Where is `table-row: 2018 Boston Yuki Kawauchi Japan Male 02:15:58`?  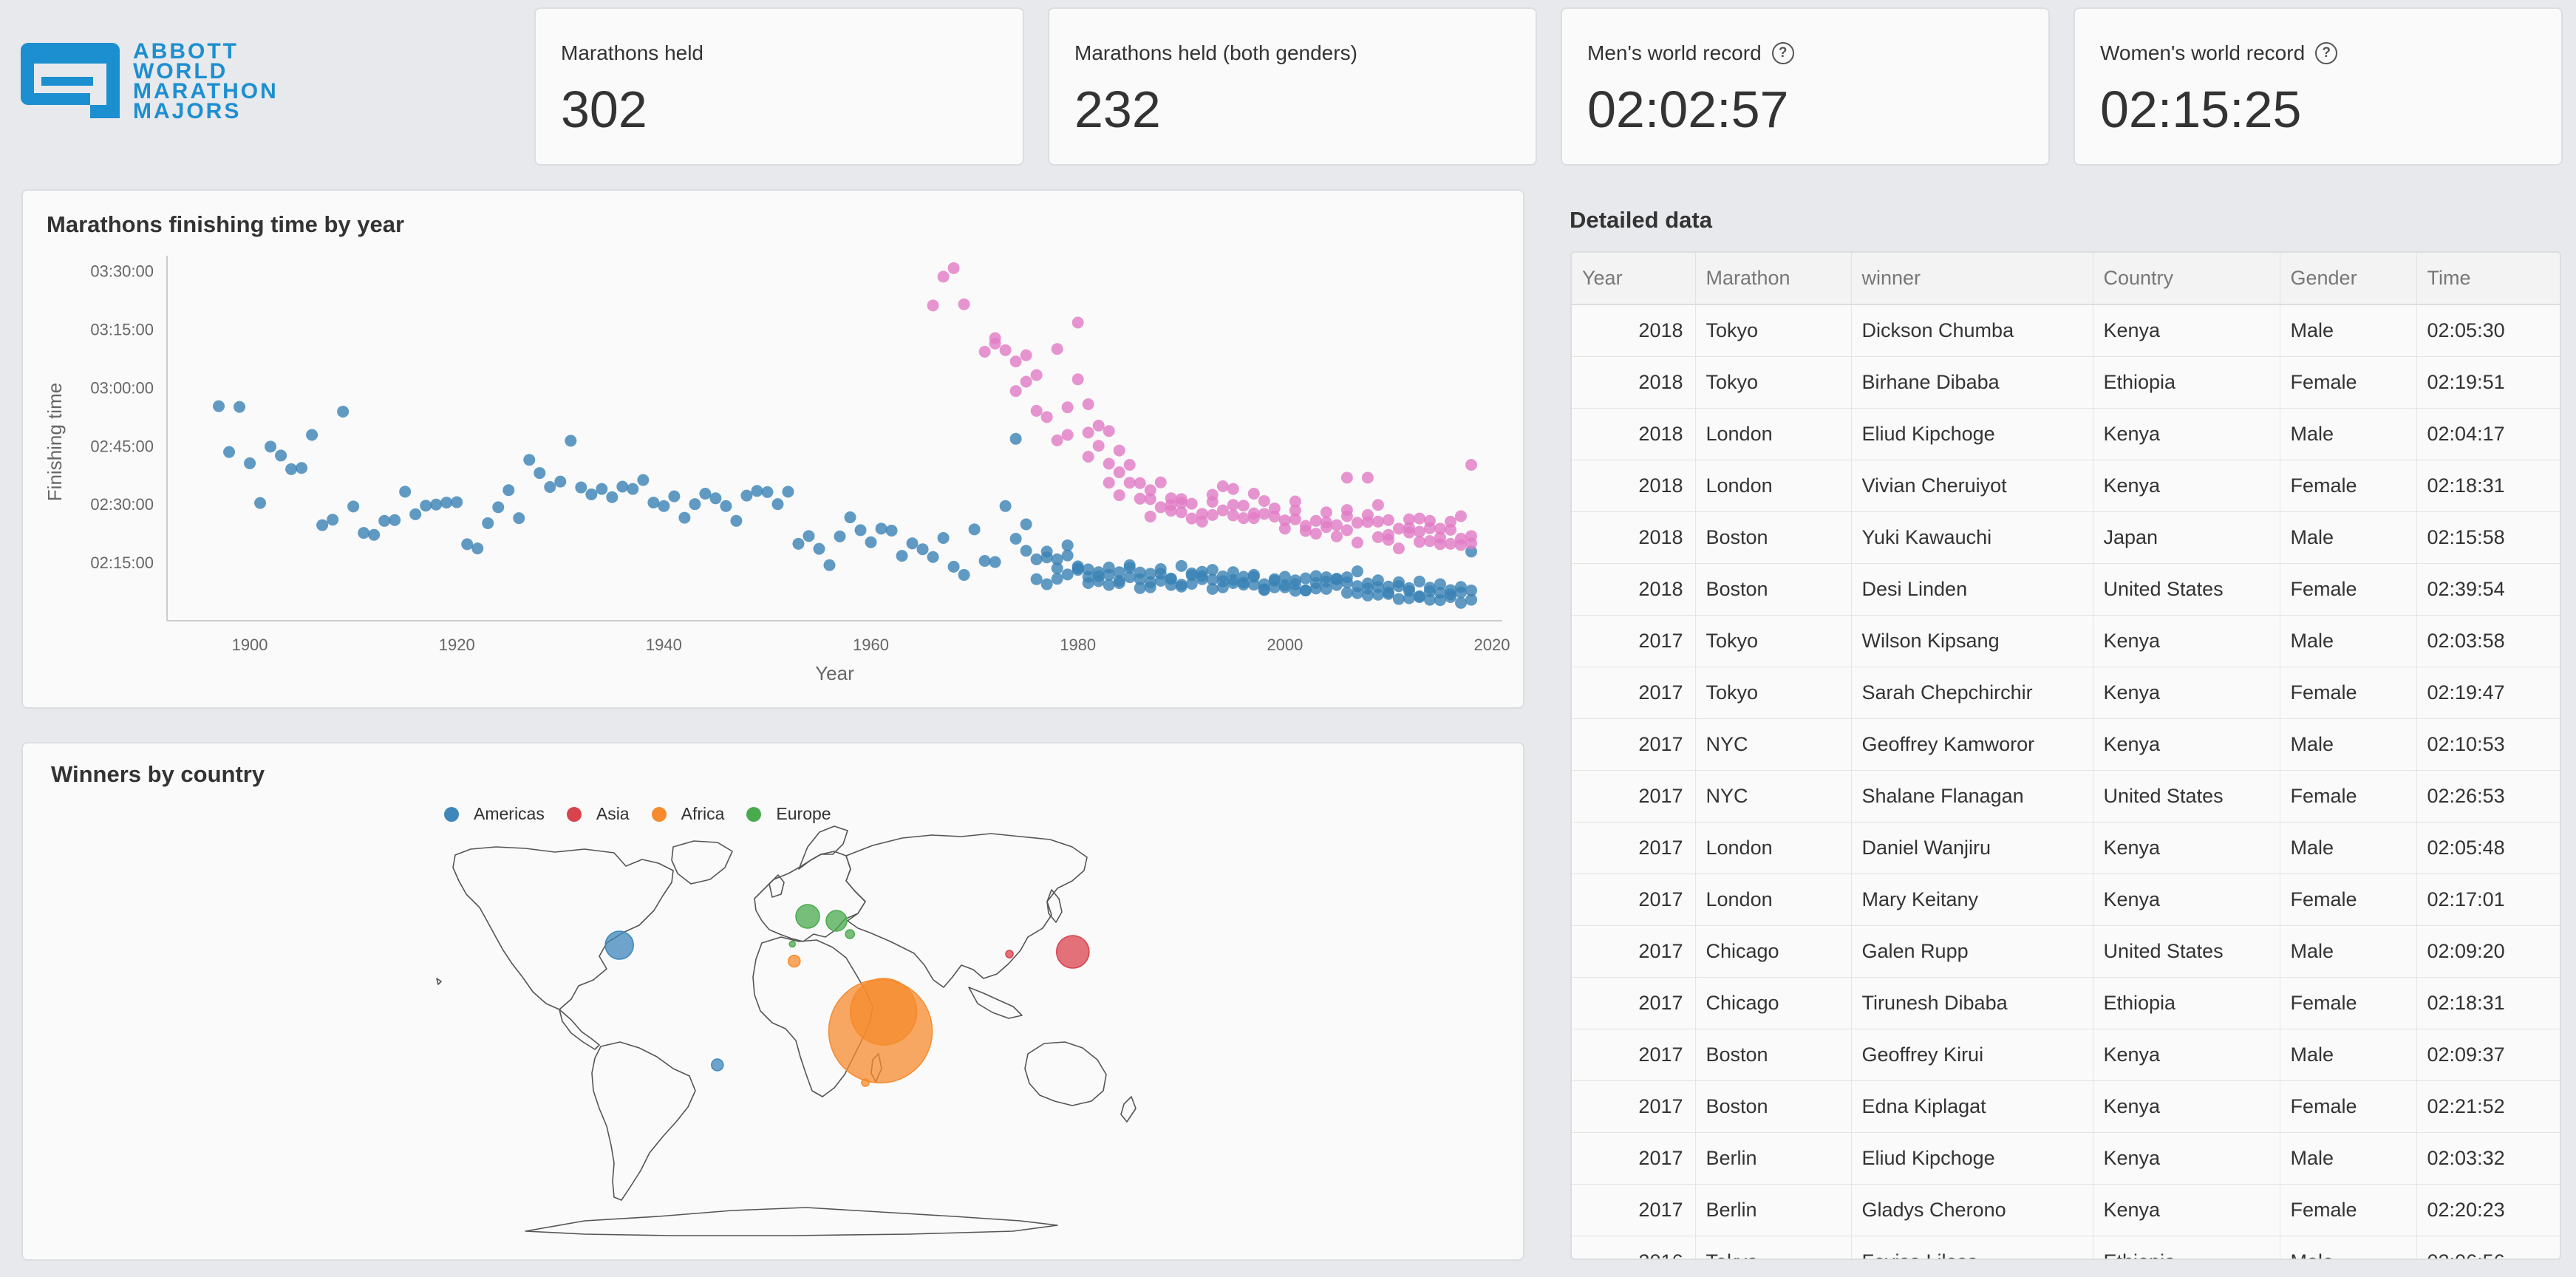
table-row: 2018 Boston Yuki Kawauchi Japan Male 02:15:58 is located at coordinates (2066, 537).